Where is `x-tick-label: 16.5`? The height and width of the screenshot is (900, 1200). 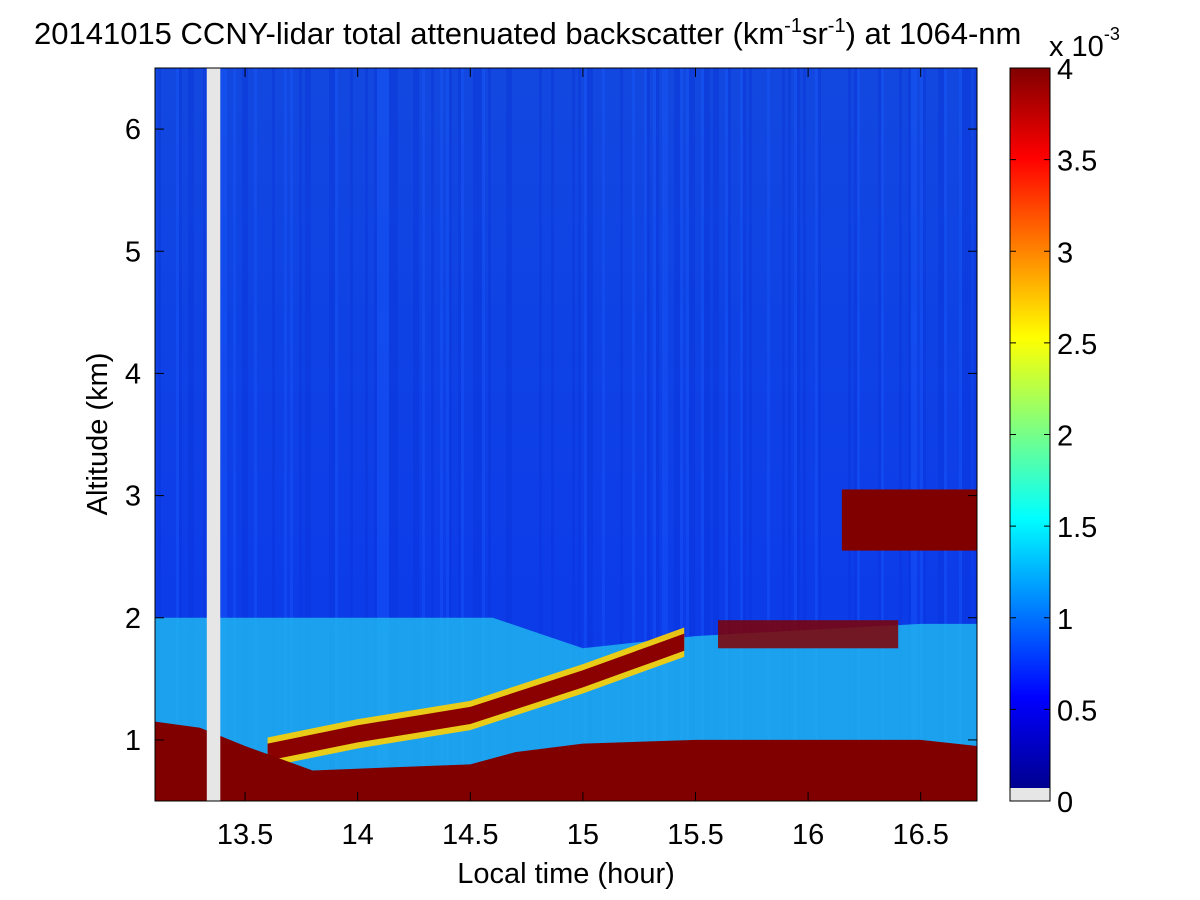 x-tick-label: 16.5 is located at coordinates (920, 835).